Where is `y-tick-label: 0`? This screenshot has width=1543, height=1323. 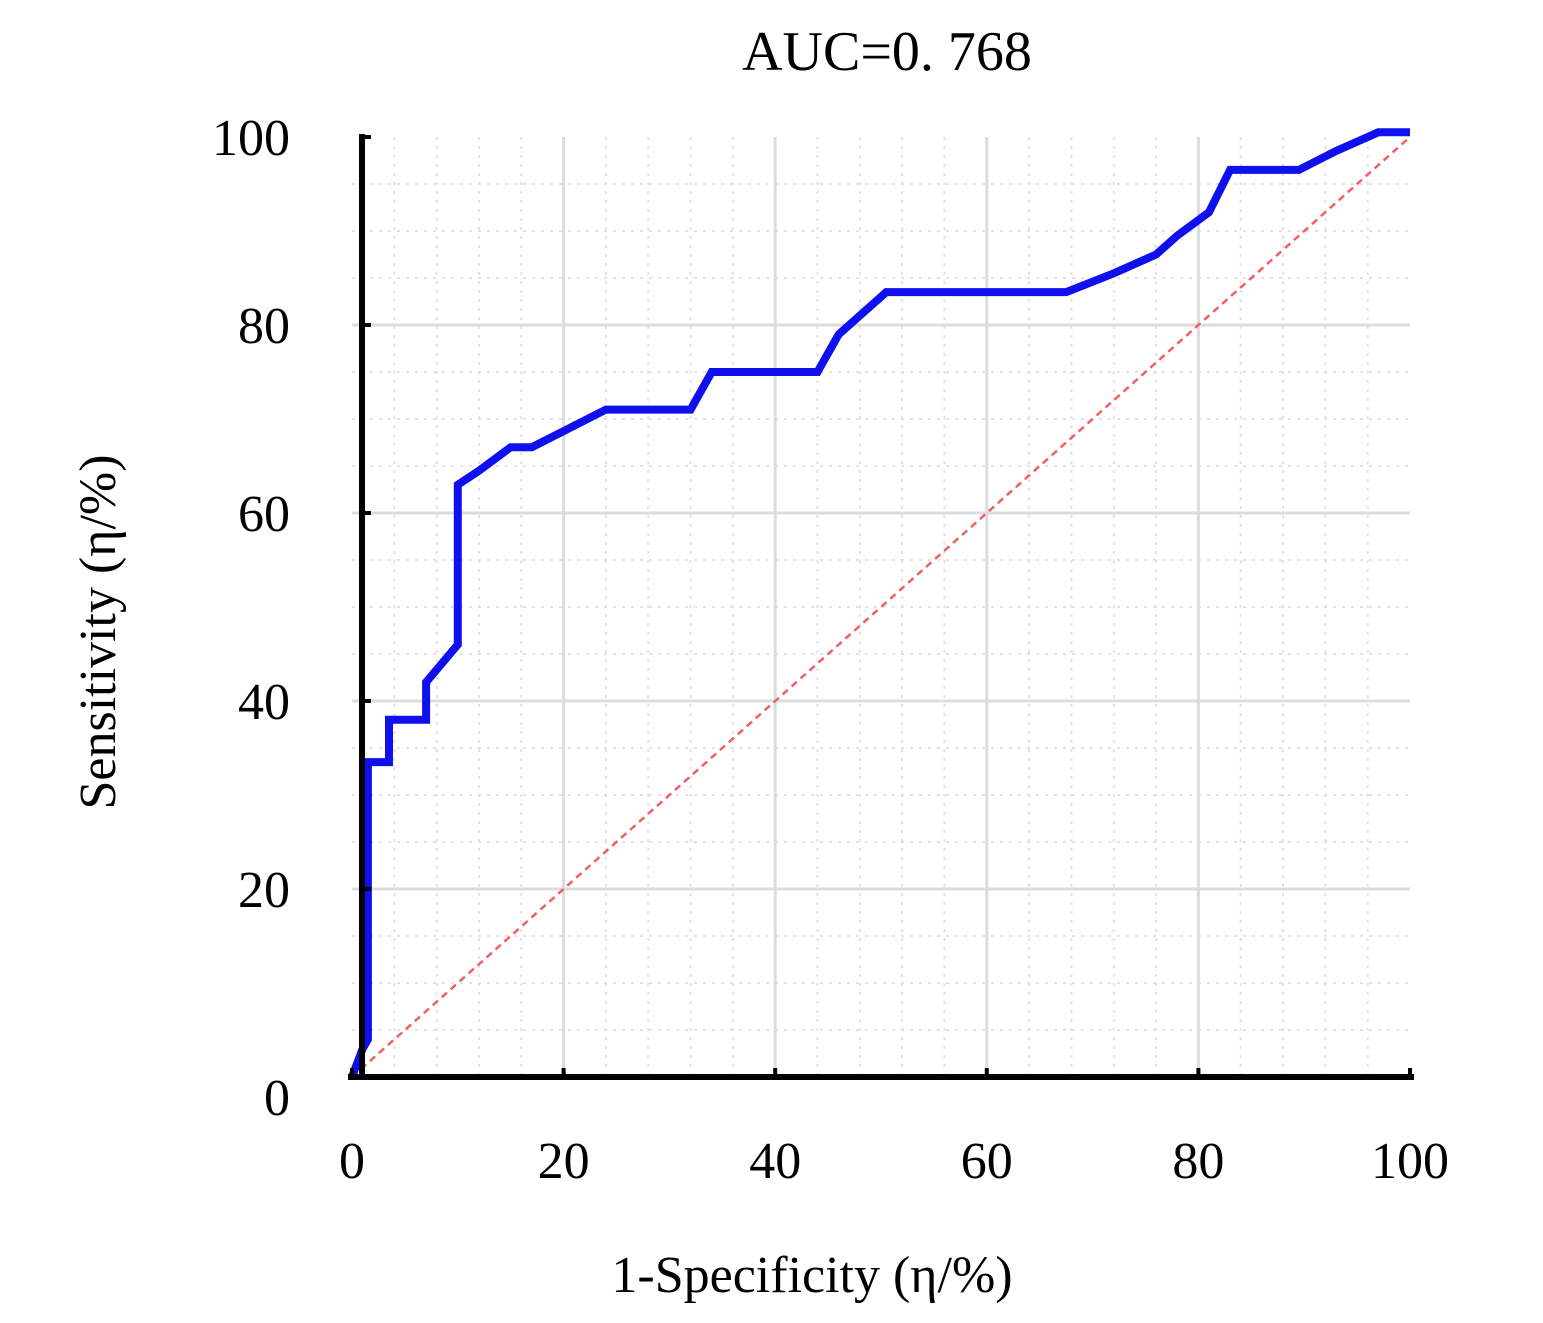 y-tick-label: 0 is located at coordinates (277, 1098).